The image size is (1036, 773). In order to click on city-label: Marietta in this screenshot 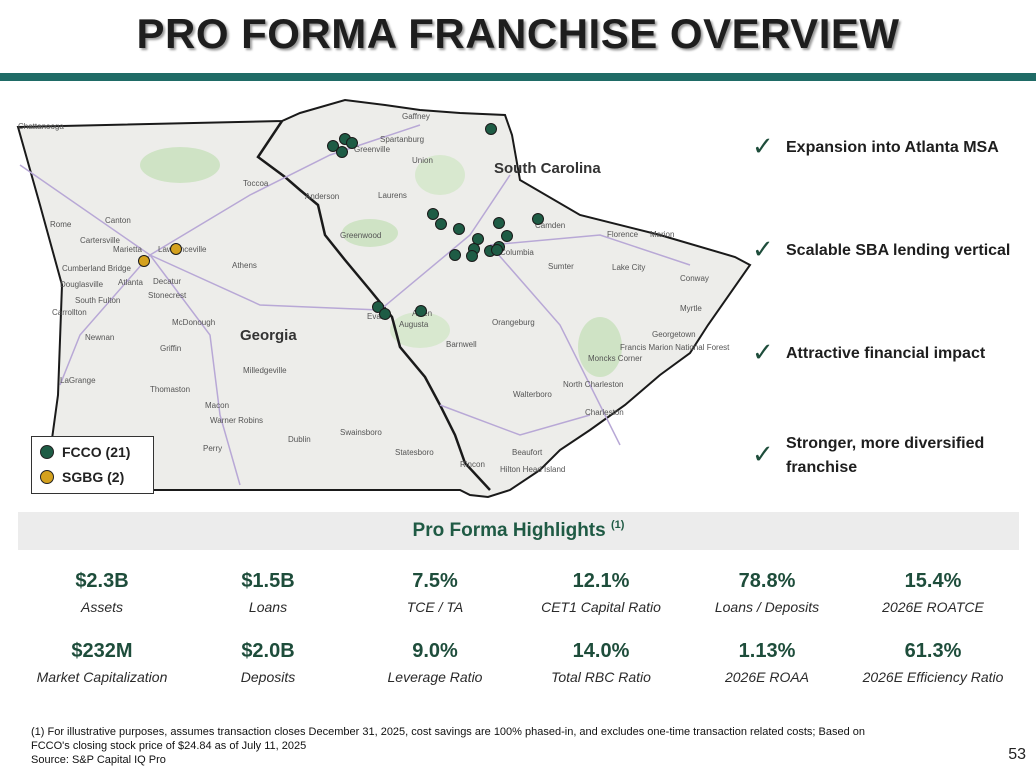, I will do `click(127, 249)`.